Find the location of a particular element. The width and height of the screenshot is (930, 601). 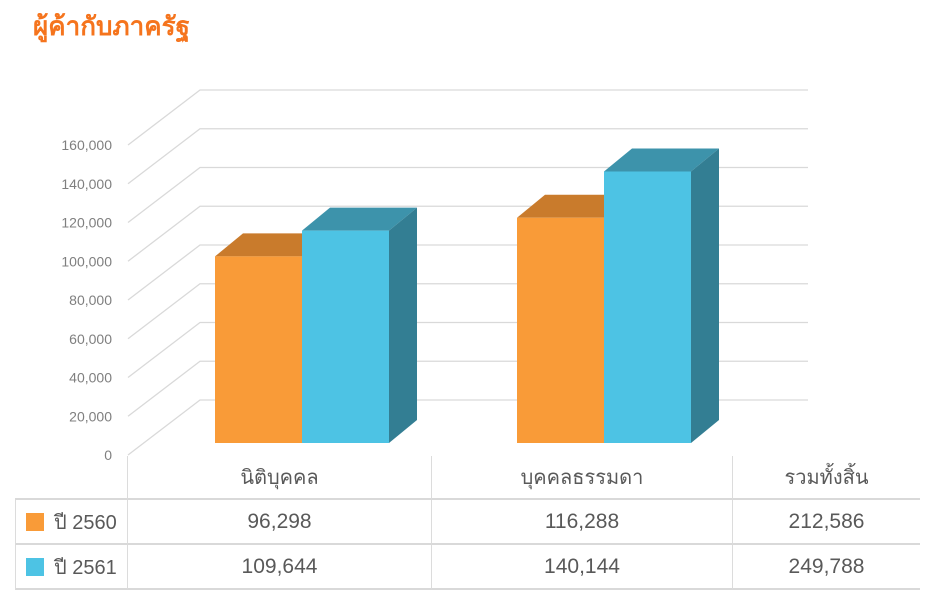

value-2561-total: 249,788 is located at coordinates (826, 567).